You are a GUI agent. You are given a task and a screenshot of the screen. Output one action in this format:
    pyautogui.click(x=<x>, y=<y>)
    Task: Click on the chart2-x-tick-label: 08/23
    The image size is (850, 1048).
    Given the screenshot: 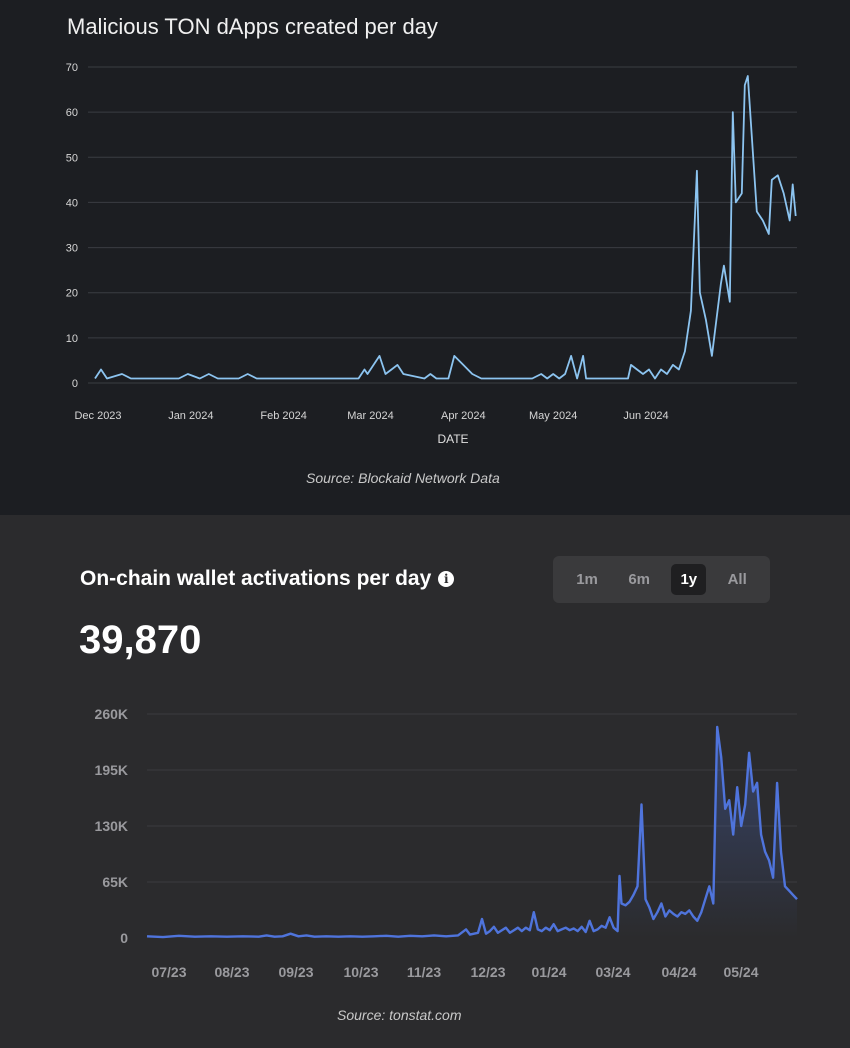 What is the action you would take?
    pyautogui.click(x=231, y=972)
    